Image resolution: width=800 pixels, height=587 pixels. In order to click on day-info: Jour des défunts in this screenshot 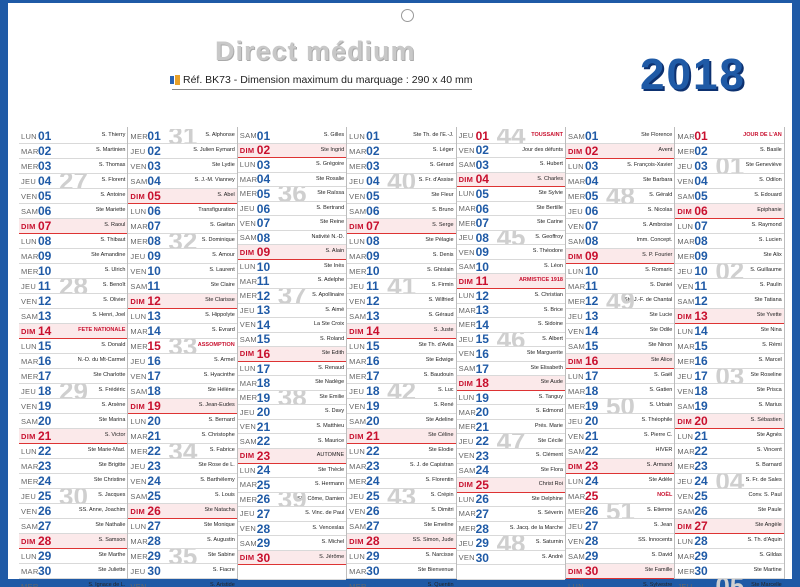, I will do `click(528, 150)`.